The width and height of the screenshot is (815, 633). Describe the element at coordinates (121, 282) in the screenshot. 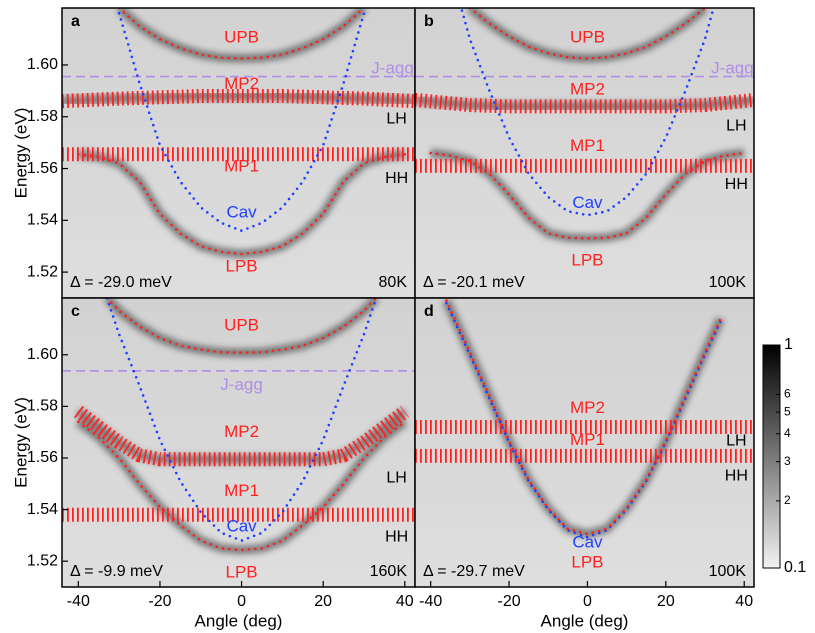

I see `detuning: Δ = -29.0 meV` at that location.